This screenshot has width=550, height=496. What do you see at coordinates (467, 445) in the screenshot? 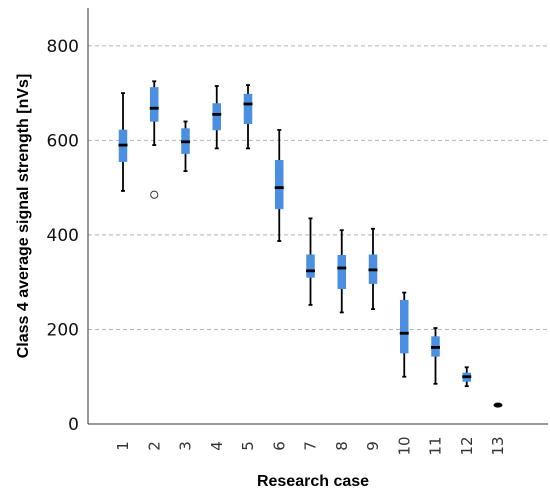
I see `x-tick-12: 12` at bounding box center [467, 445].